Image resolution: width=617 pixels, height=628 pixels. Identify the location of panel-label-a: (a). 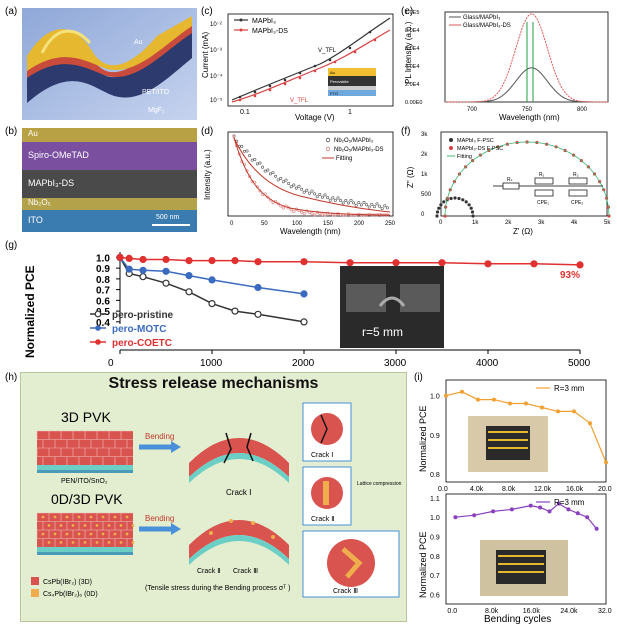
(11, 11).